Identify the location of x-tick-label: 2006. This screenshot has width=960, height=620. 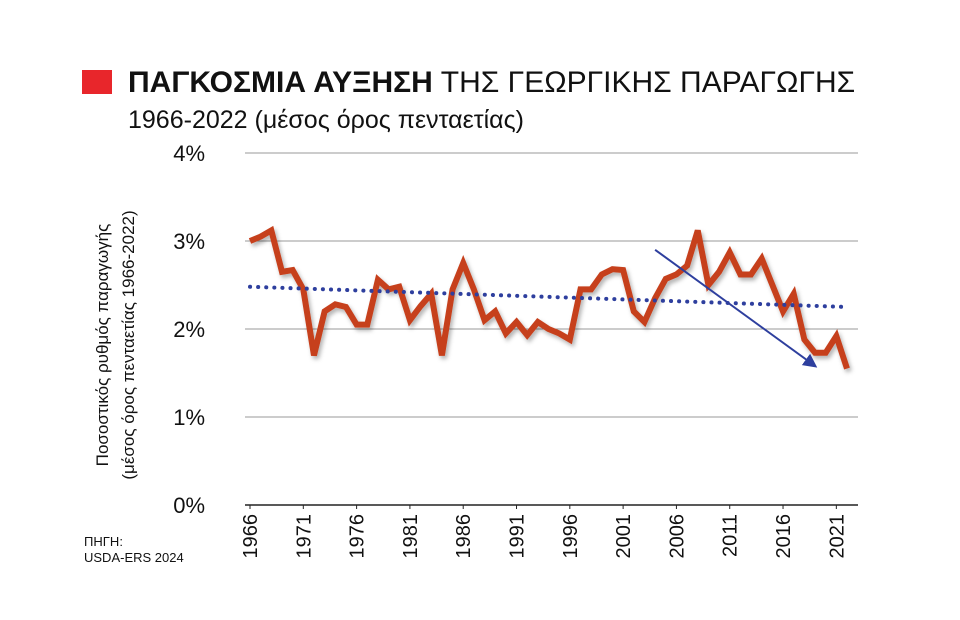
(677, 536).